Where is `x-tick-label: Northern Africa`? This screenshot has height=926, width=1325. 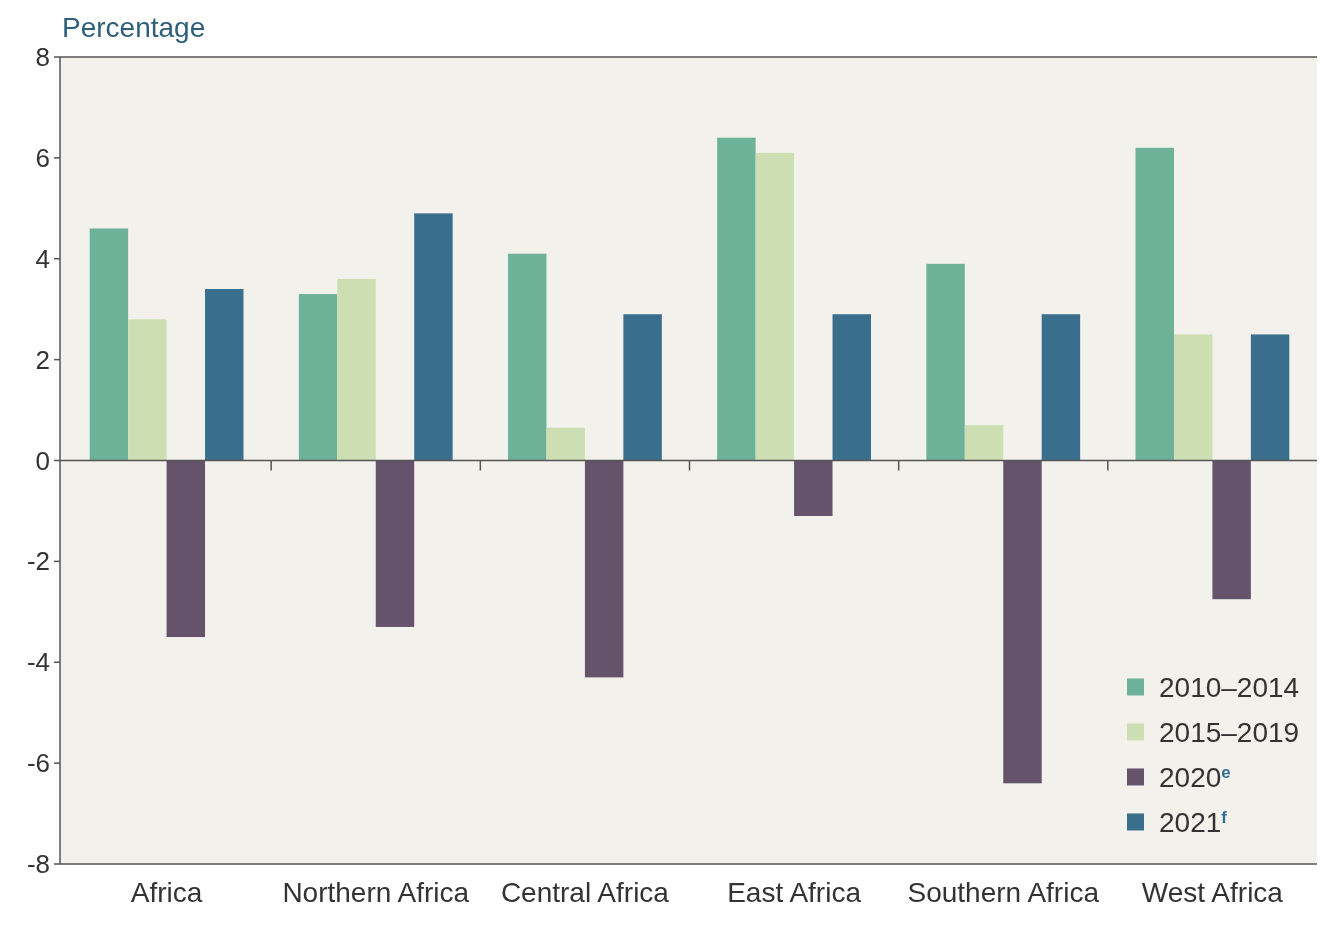
x-tick-label: Northern Africa is located at coordinates (376, 892).